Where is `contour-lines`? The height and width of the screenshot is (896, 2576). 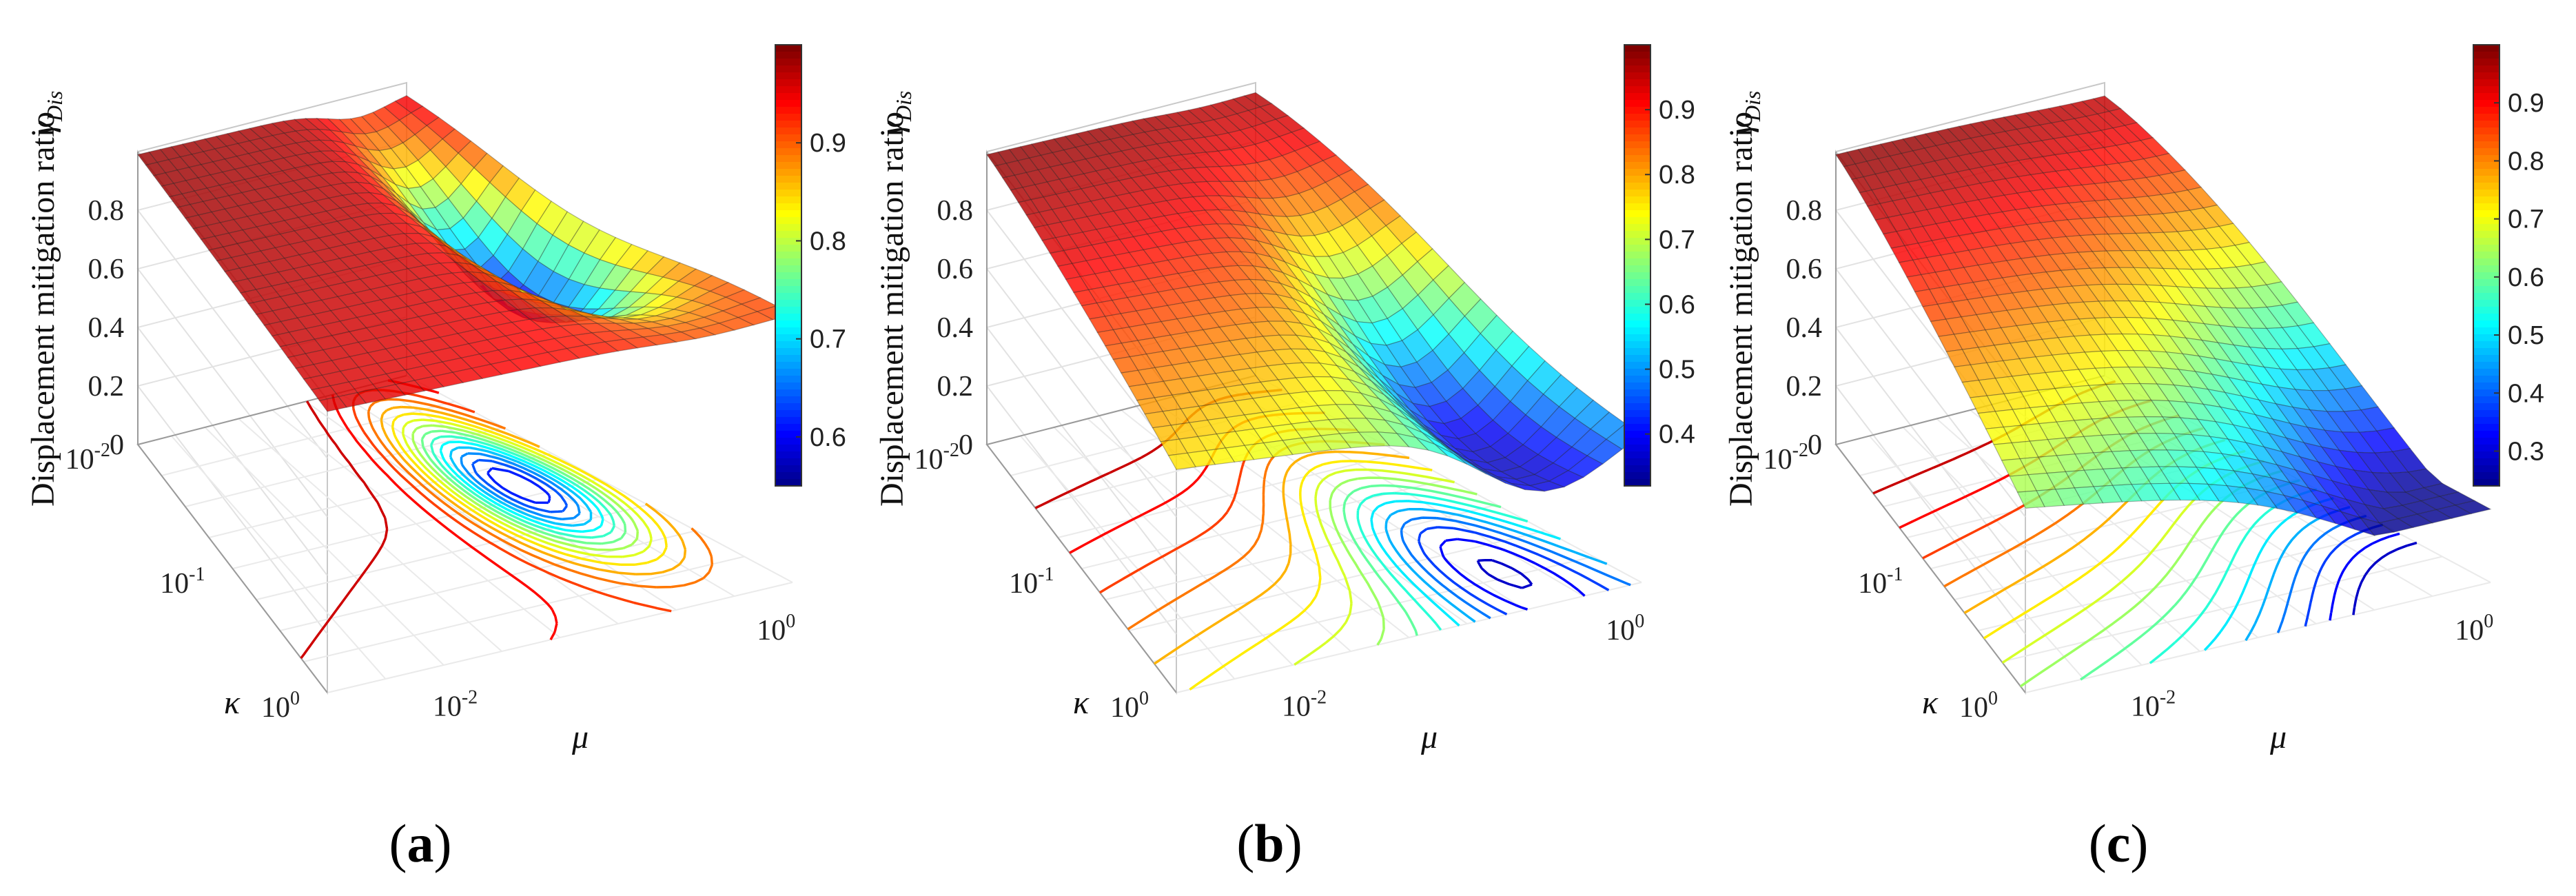
contour-lines is located at coordinates (1332, 539).